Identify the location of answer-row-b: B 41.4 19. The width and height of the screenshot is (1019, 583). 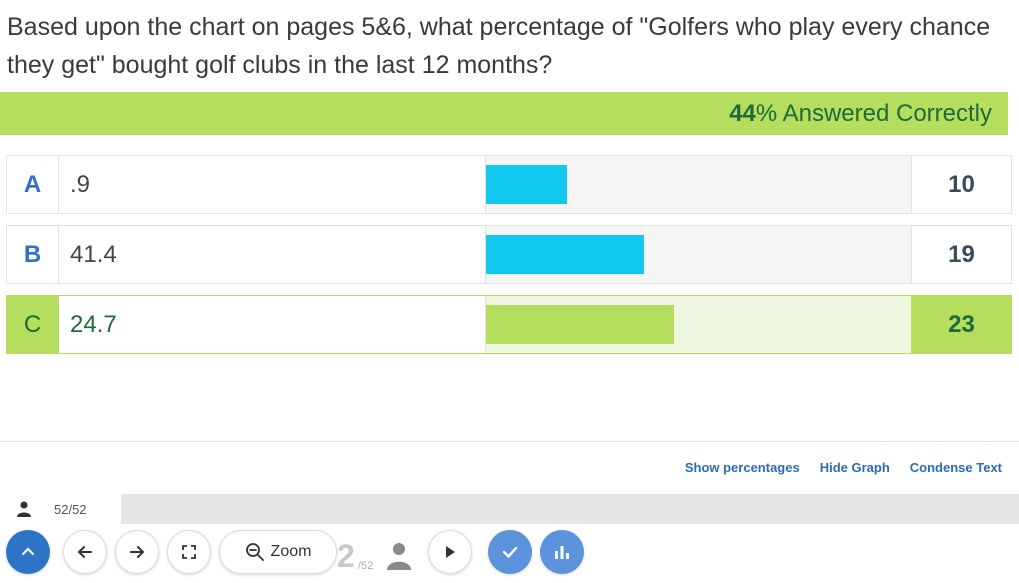
(509, 254).